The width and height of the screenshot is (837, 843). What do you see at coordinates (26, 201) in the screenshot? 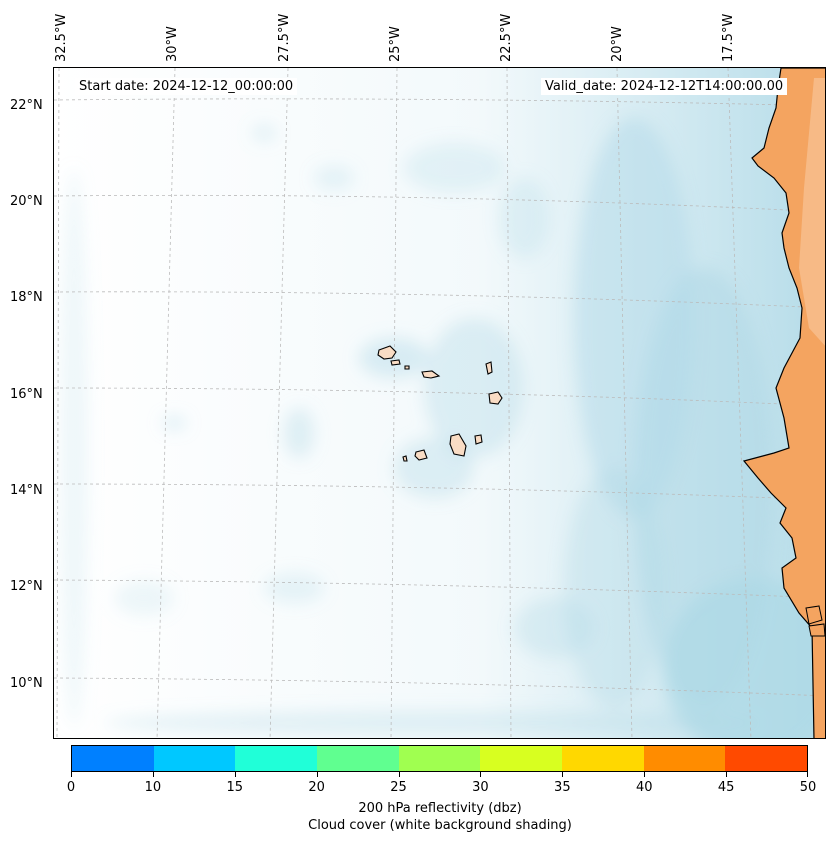
I see `lat-label-20n: 20°N` at bounding box center [26, 201].